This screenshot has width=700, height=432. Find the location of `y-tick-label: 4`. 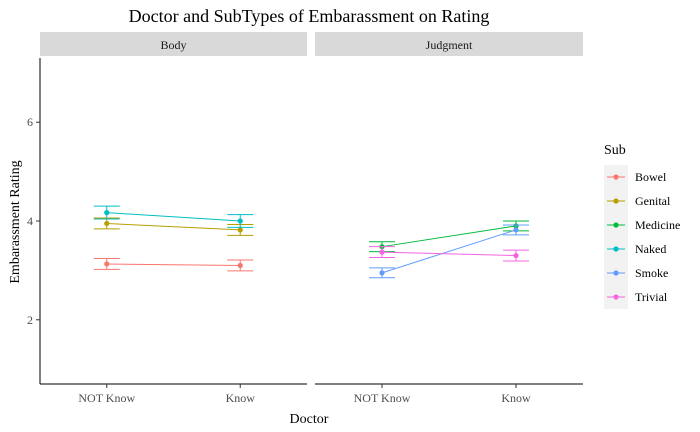

y-tick-label: 4 is located at coordinates (30, 221).